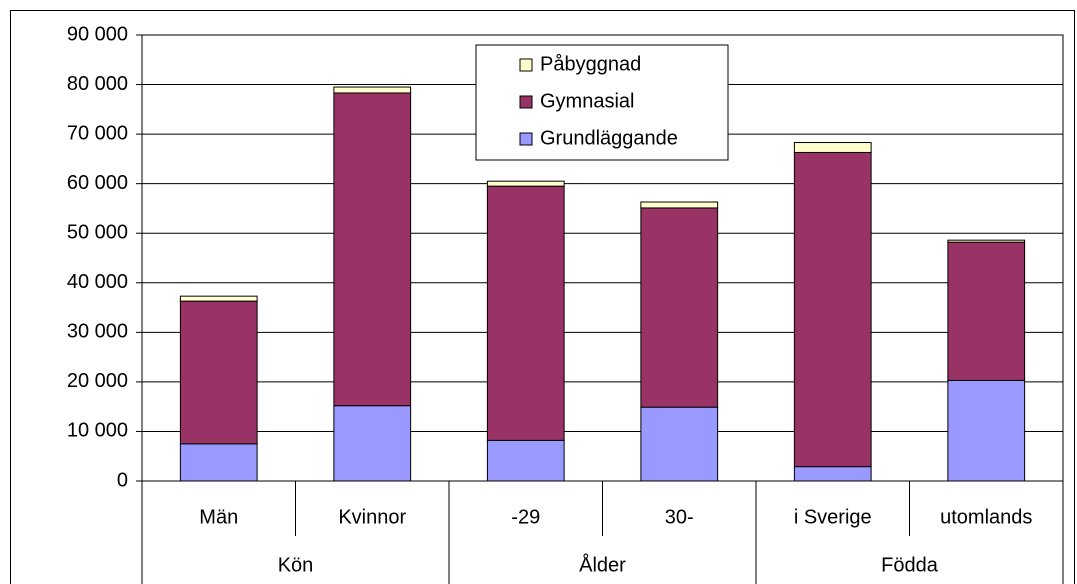  Describe the element at coordinates (218, 517) in the screenshot. I see `x-tick-label: Män` at that location.